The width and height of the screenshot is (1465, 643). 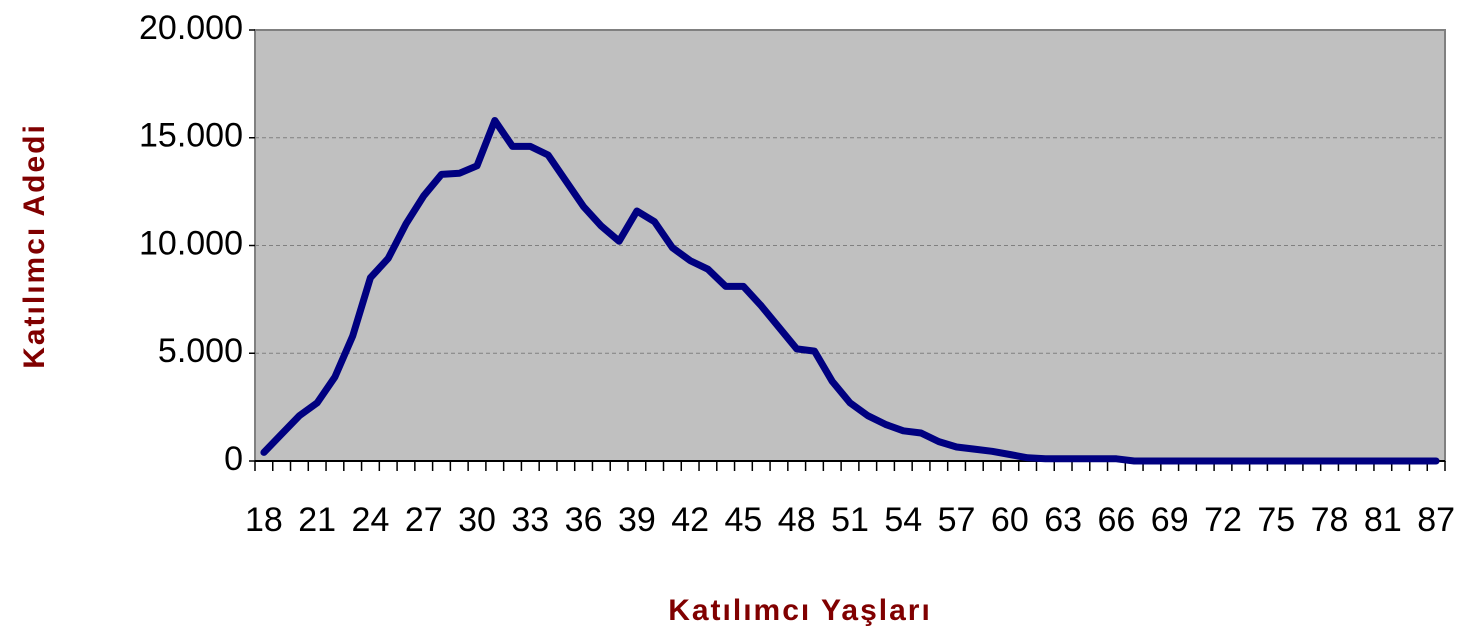 What do you see at coordinates (1383, 520) in the screenshot?
I see `x-tick-label: 81` at bounding box center [1383, 520].